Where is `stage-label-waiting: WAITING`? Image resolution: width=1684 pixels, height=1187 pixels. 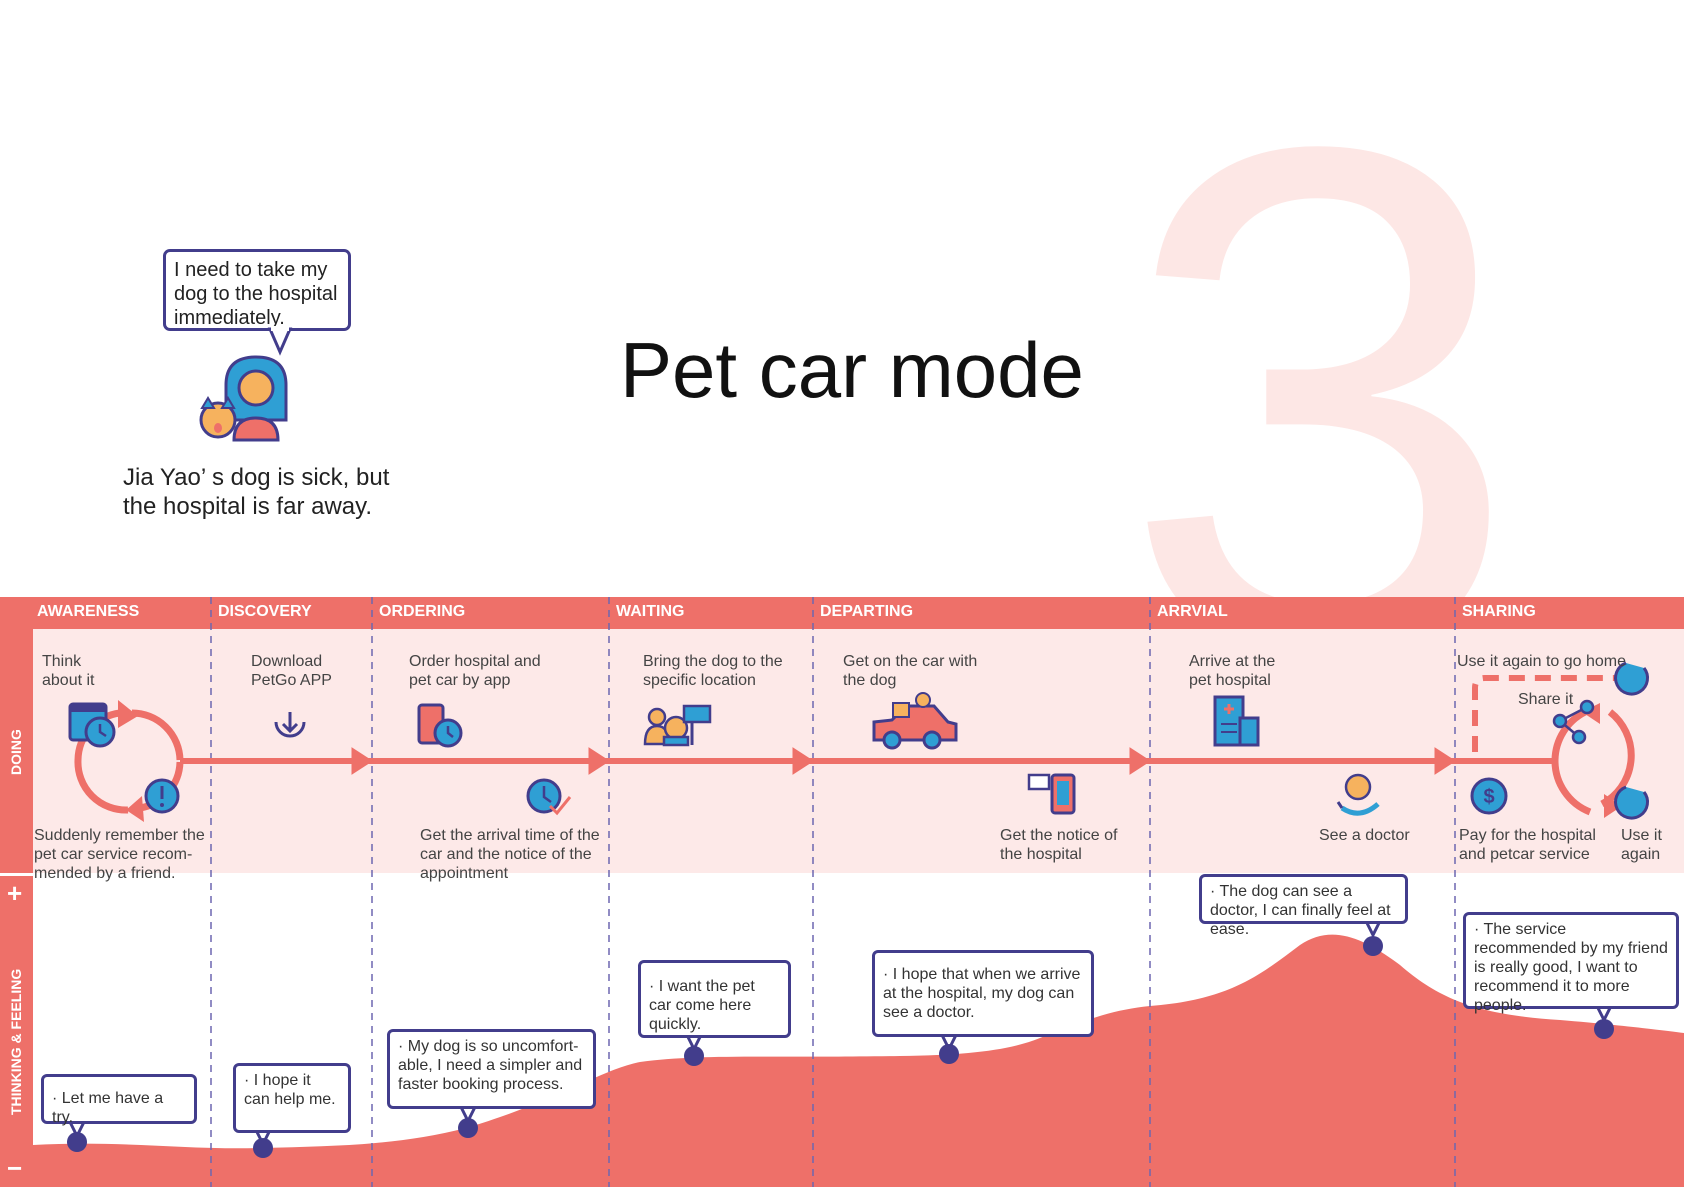
stage-label-waiting: WAITING is located at coordinates (650, 611).